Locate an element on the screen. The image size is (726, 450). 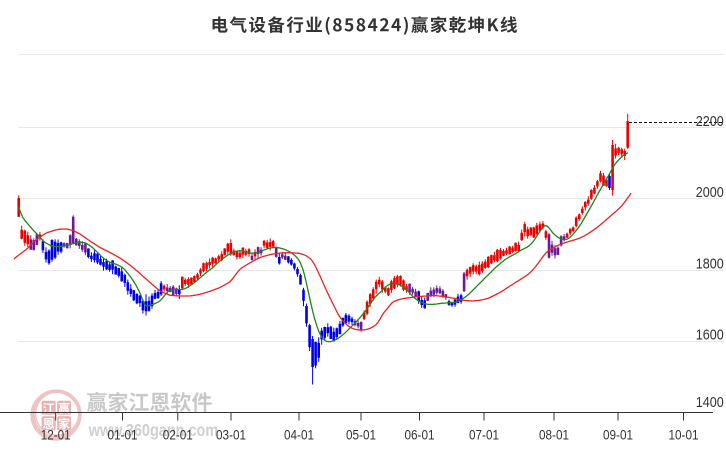
svg-text: 06-01 is located at coordinates (420, 435).